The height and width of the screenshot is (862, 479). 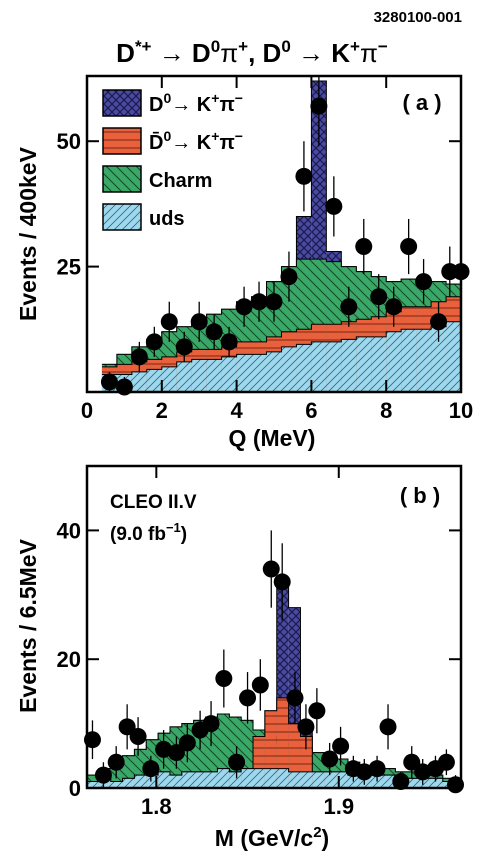 What do you see at coordinates (236, 410) in the screenshot?
I see `x-tick-label: 4` at bounding box center [236, 410].